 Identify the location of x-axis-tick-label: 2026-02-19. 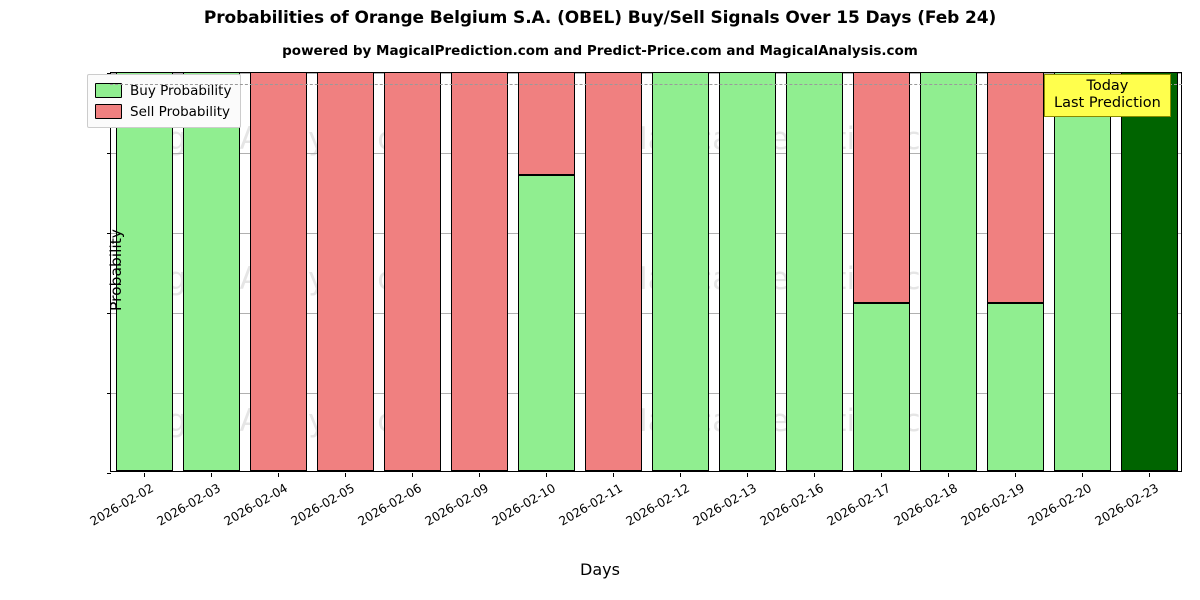
(992, 505).